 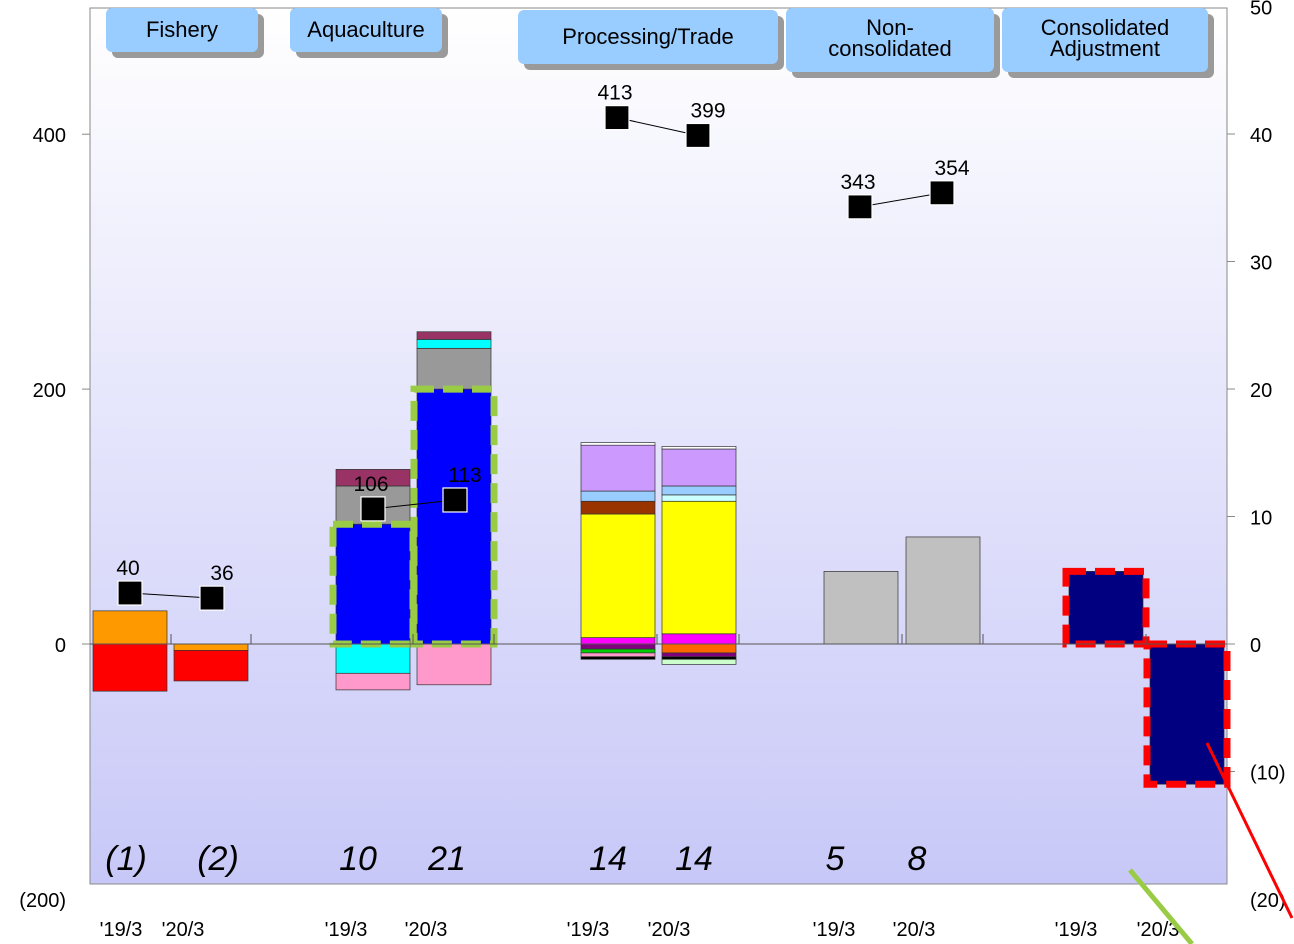 I want to click on right-axis-tick-label: 50, so click(x=1261, y=10).